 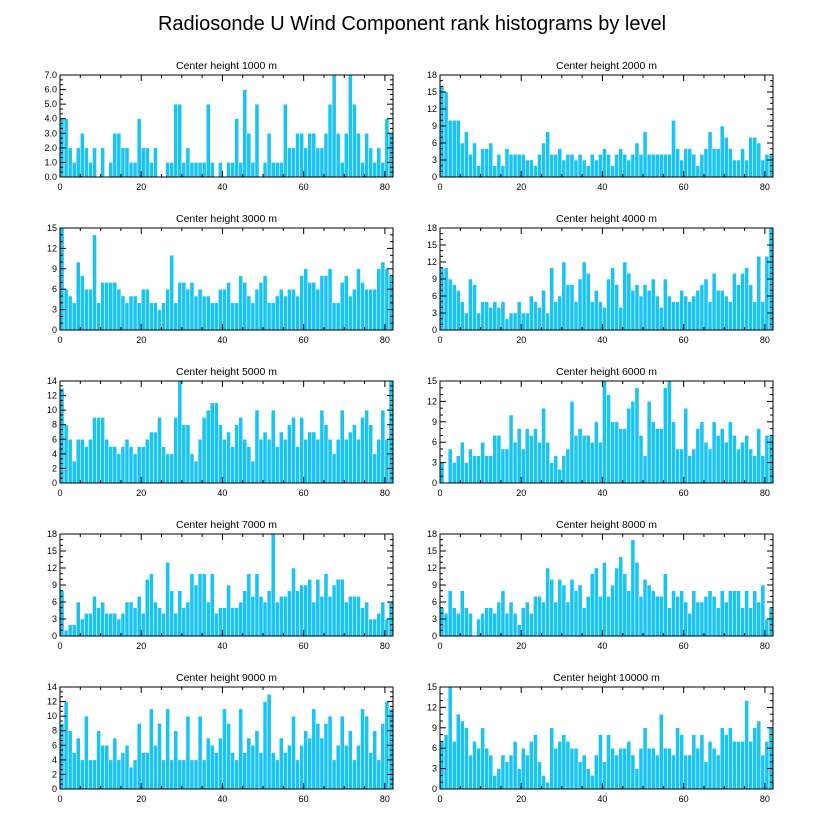 I want to click on histogram-panel: Center height 7000 m 0 3 6 9 12 15 18 0 20 40 60 80, so click(x=220, y=585).